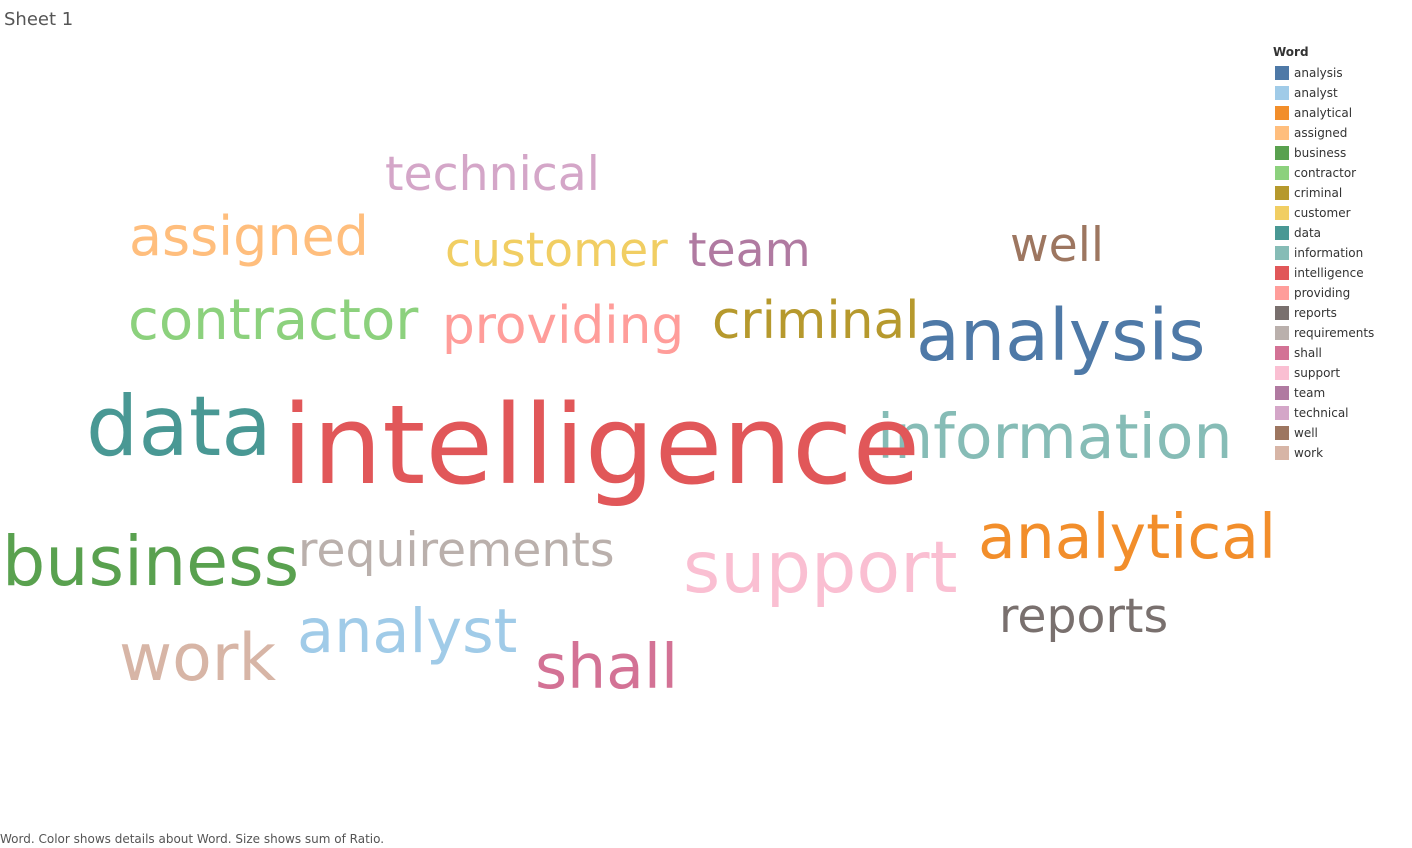 The width and height of the screenshot is (1412, 848). I want to click on word-support: support, so click(820, 567).